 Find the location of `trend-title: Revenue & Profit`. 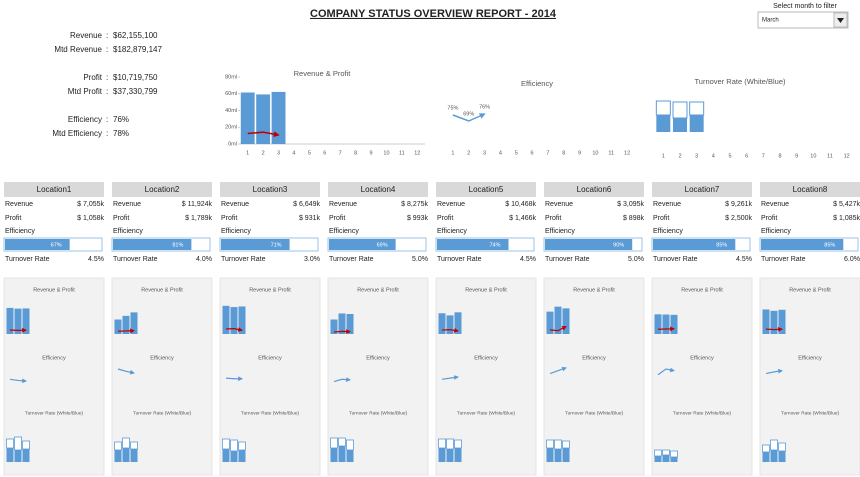

trend-title: Revenue & Profit is located at coordinates (702, 290).